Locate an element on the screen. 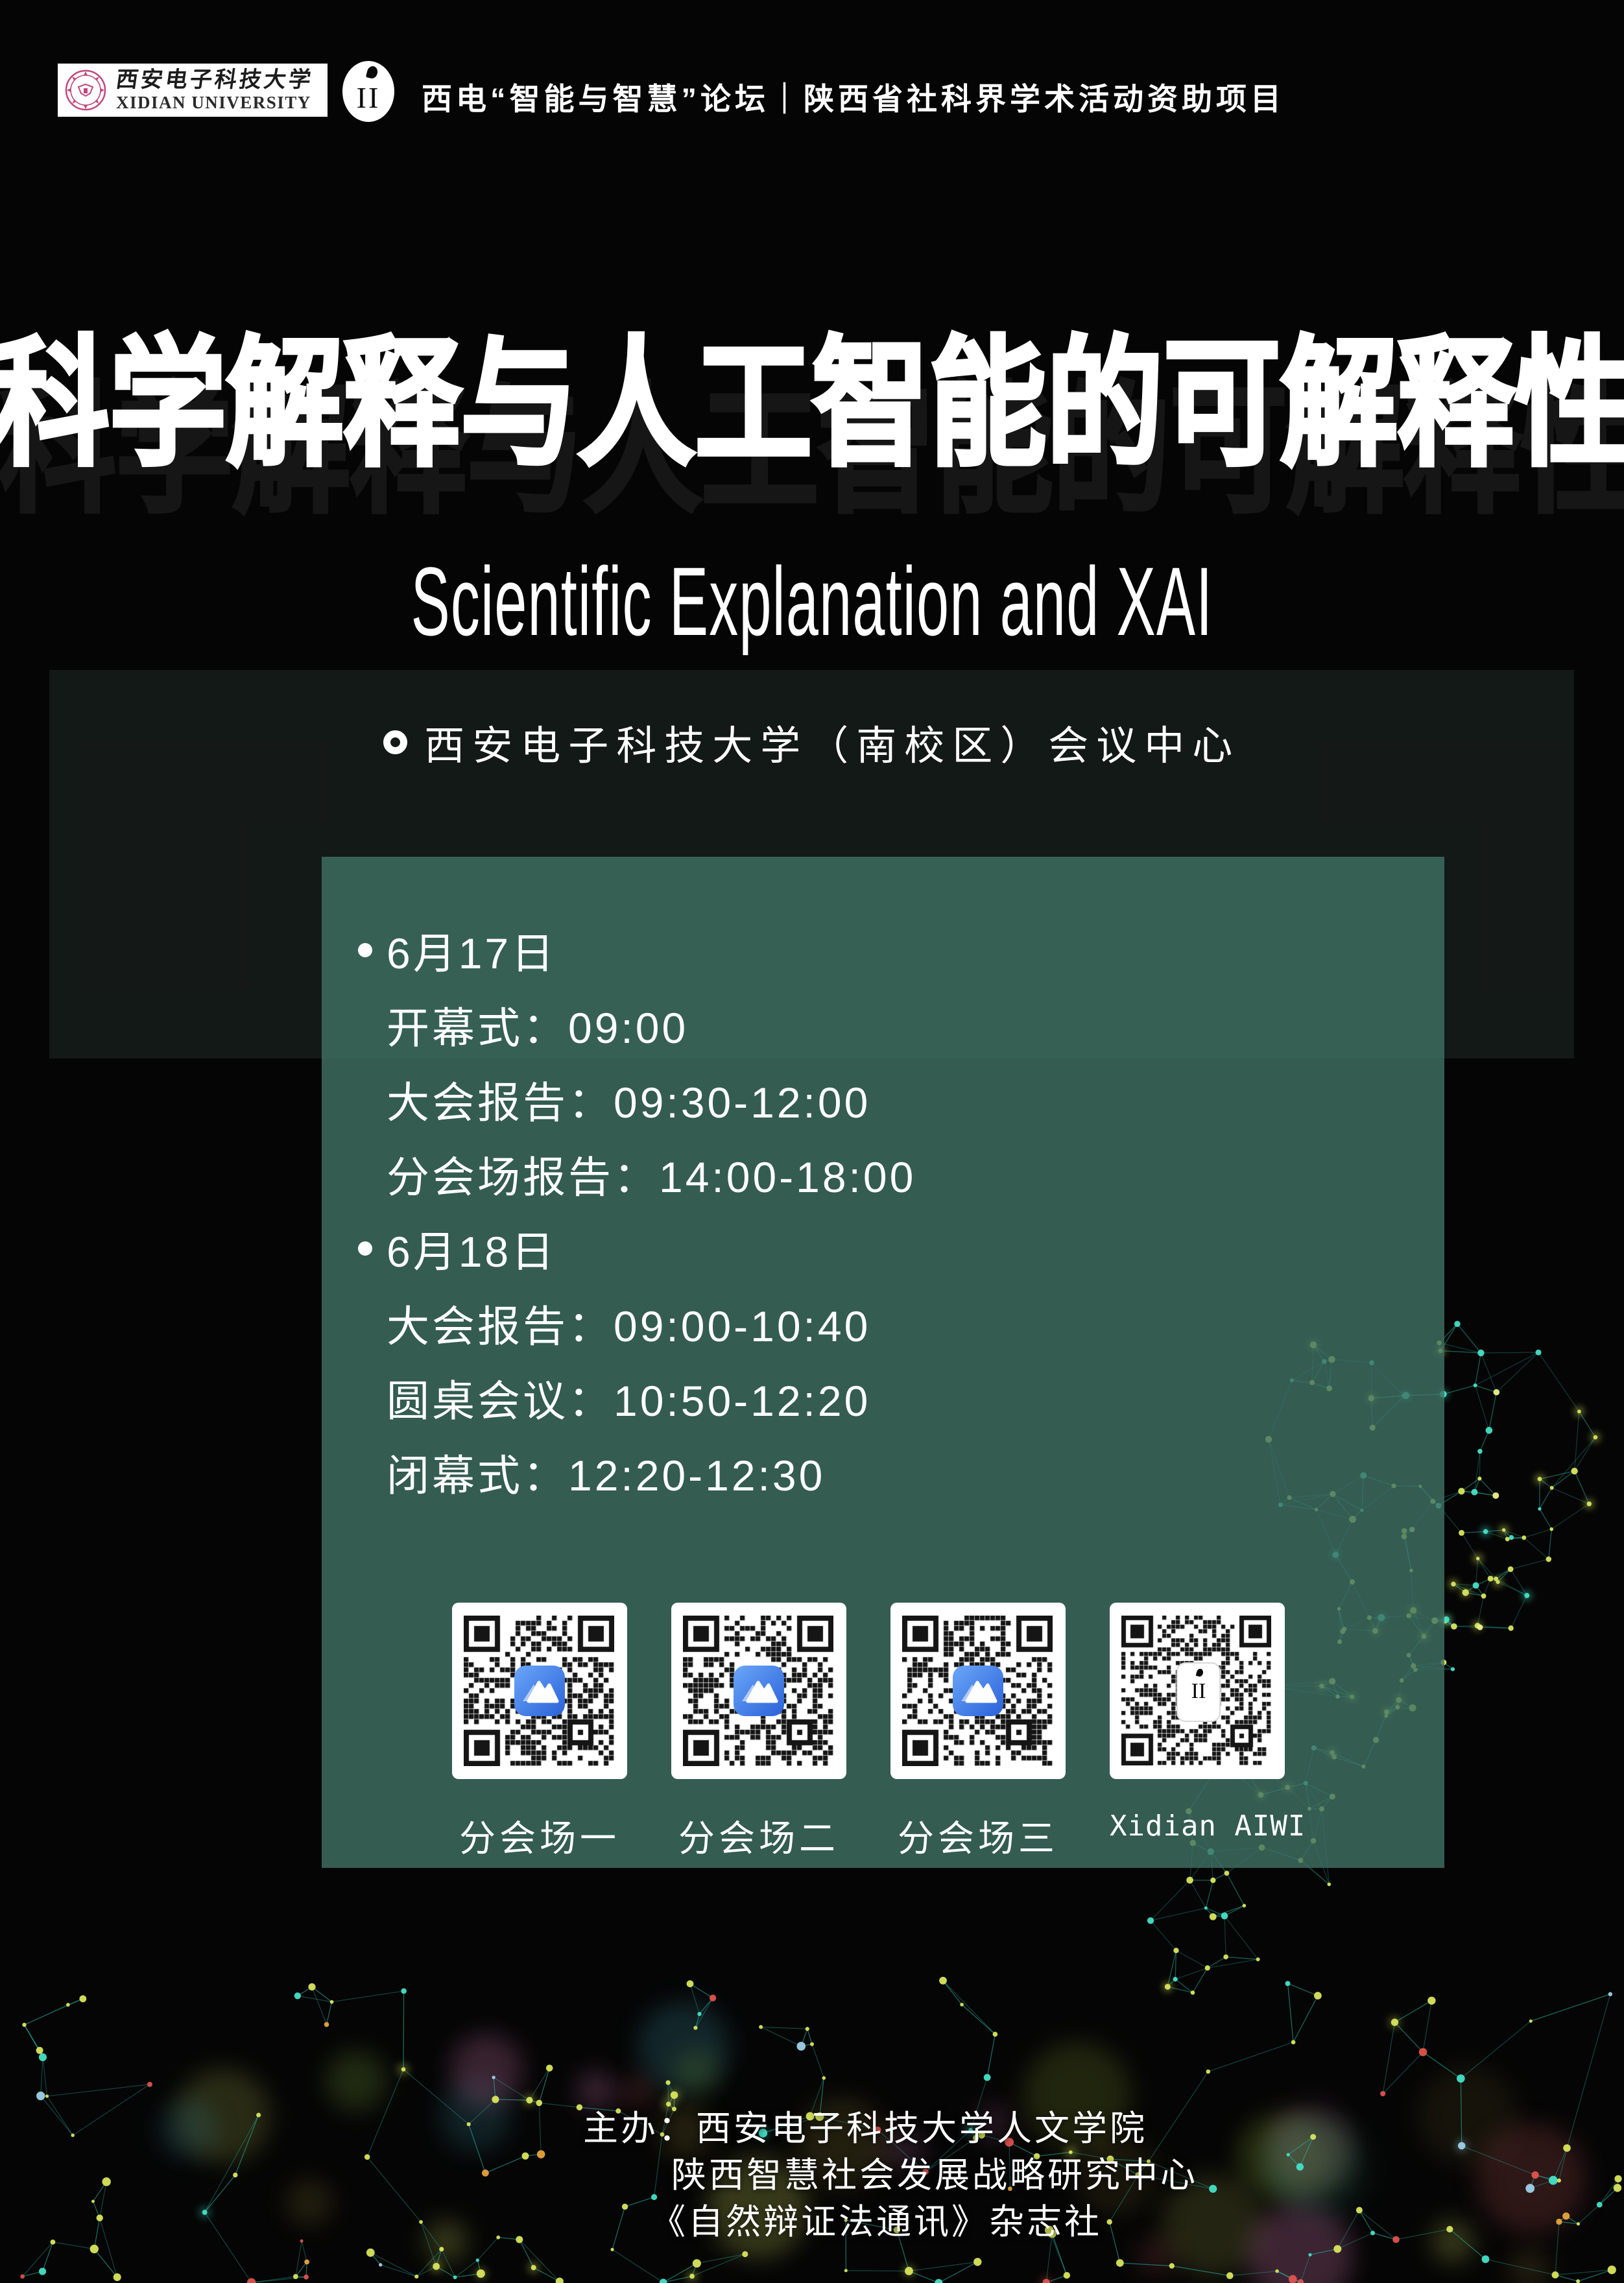  university-name-cn: 西安电子科技大学 is located at coordinates (214, 80).